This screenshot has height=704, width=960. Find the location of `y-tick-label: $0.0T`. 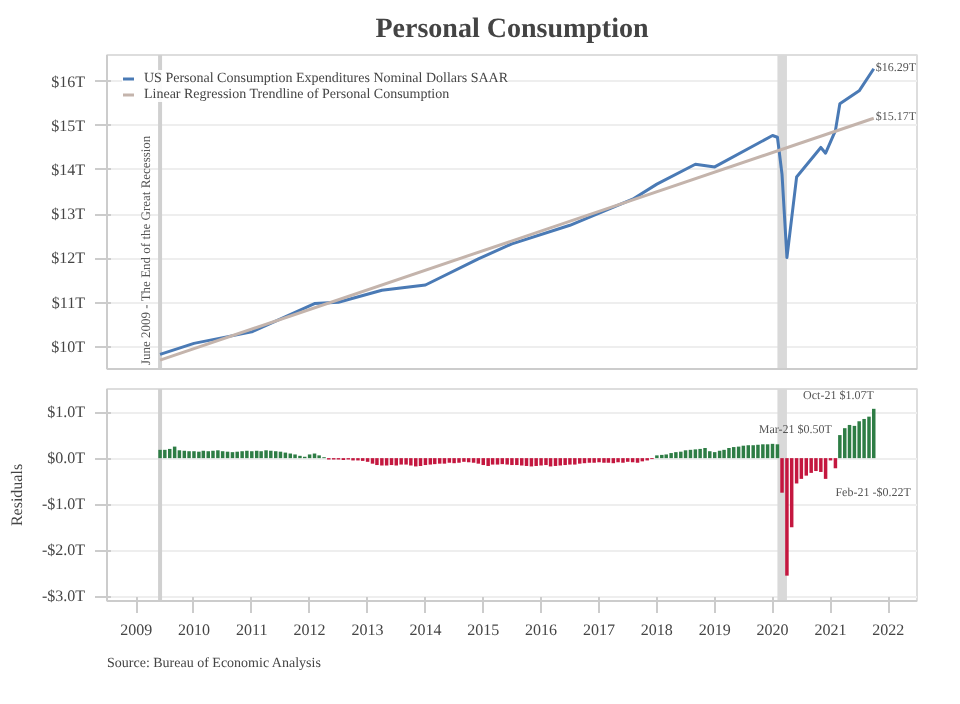

y-tick-label: $0.0T is located at coordinates (66, 458).